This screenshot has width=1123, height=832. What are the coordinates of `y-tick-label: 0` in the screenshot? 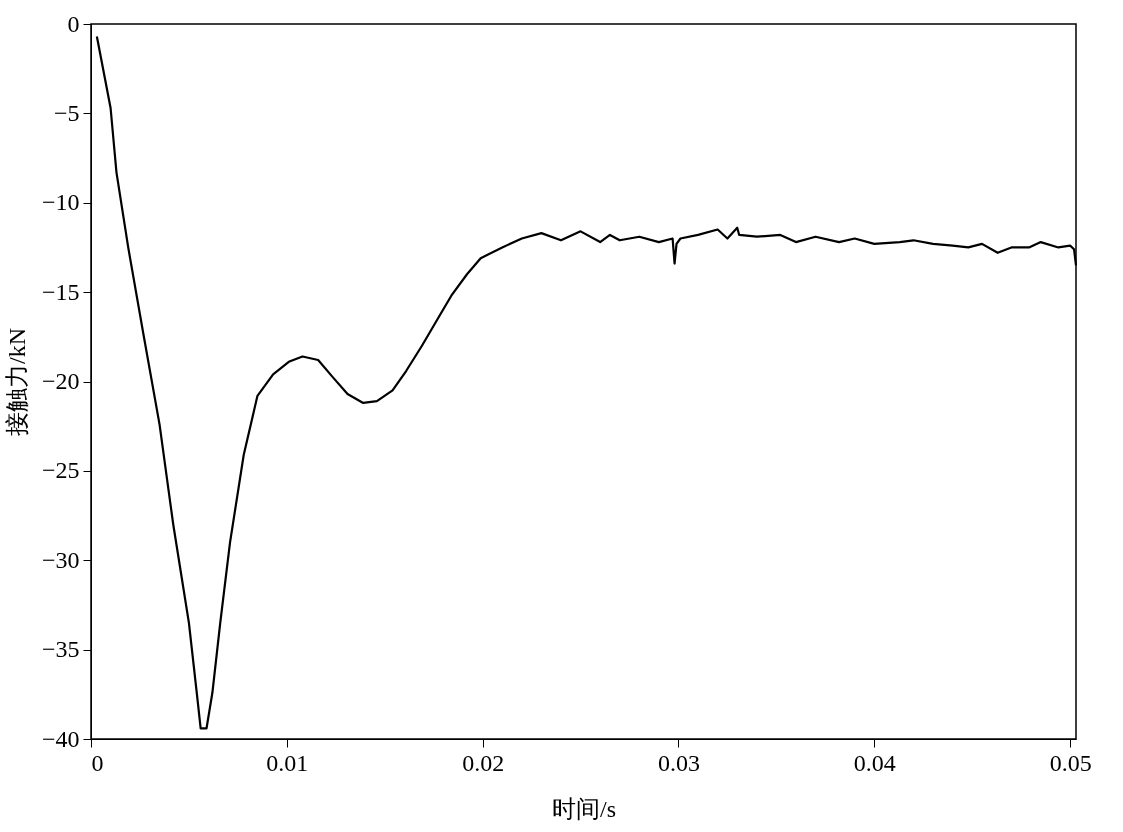 It's located at (73, 23).